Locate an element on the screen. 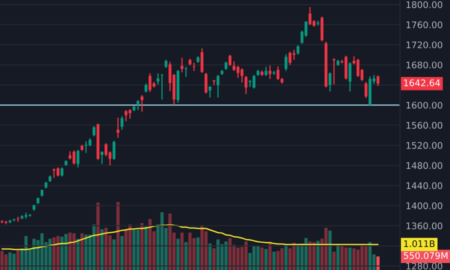  y-tick-label: 1760.00 is located at coordinates (424, 24).